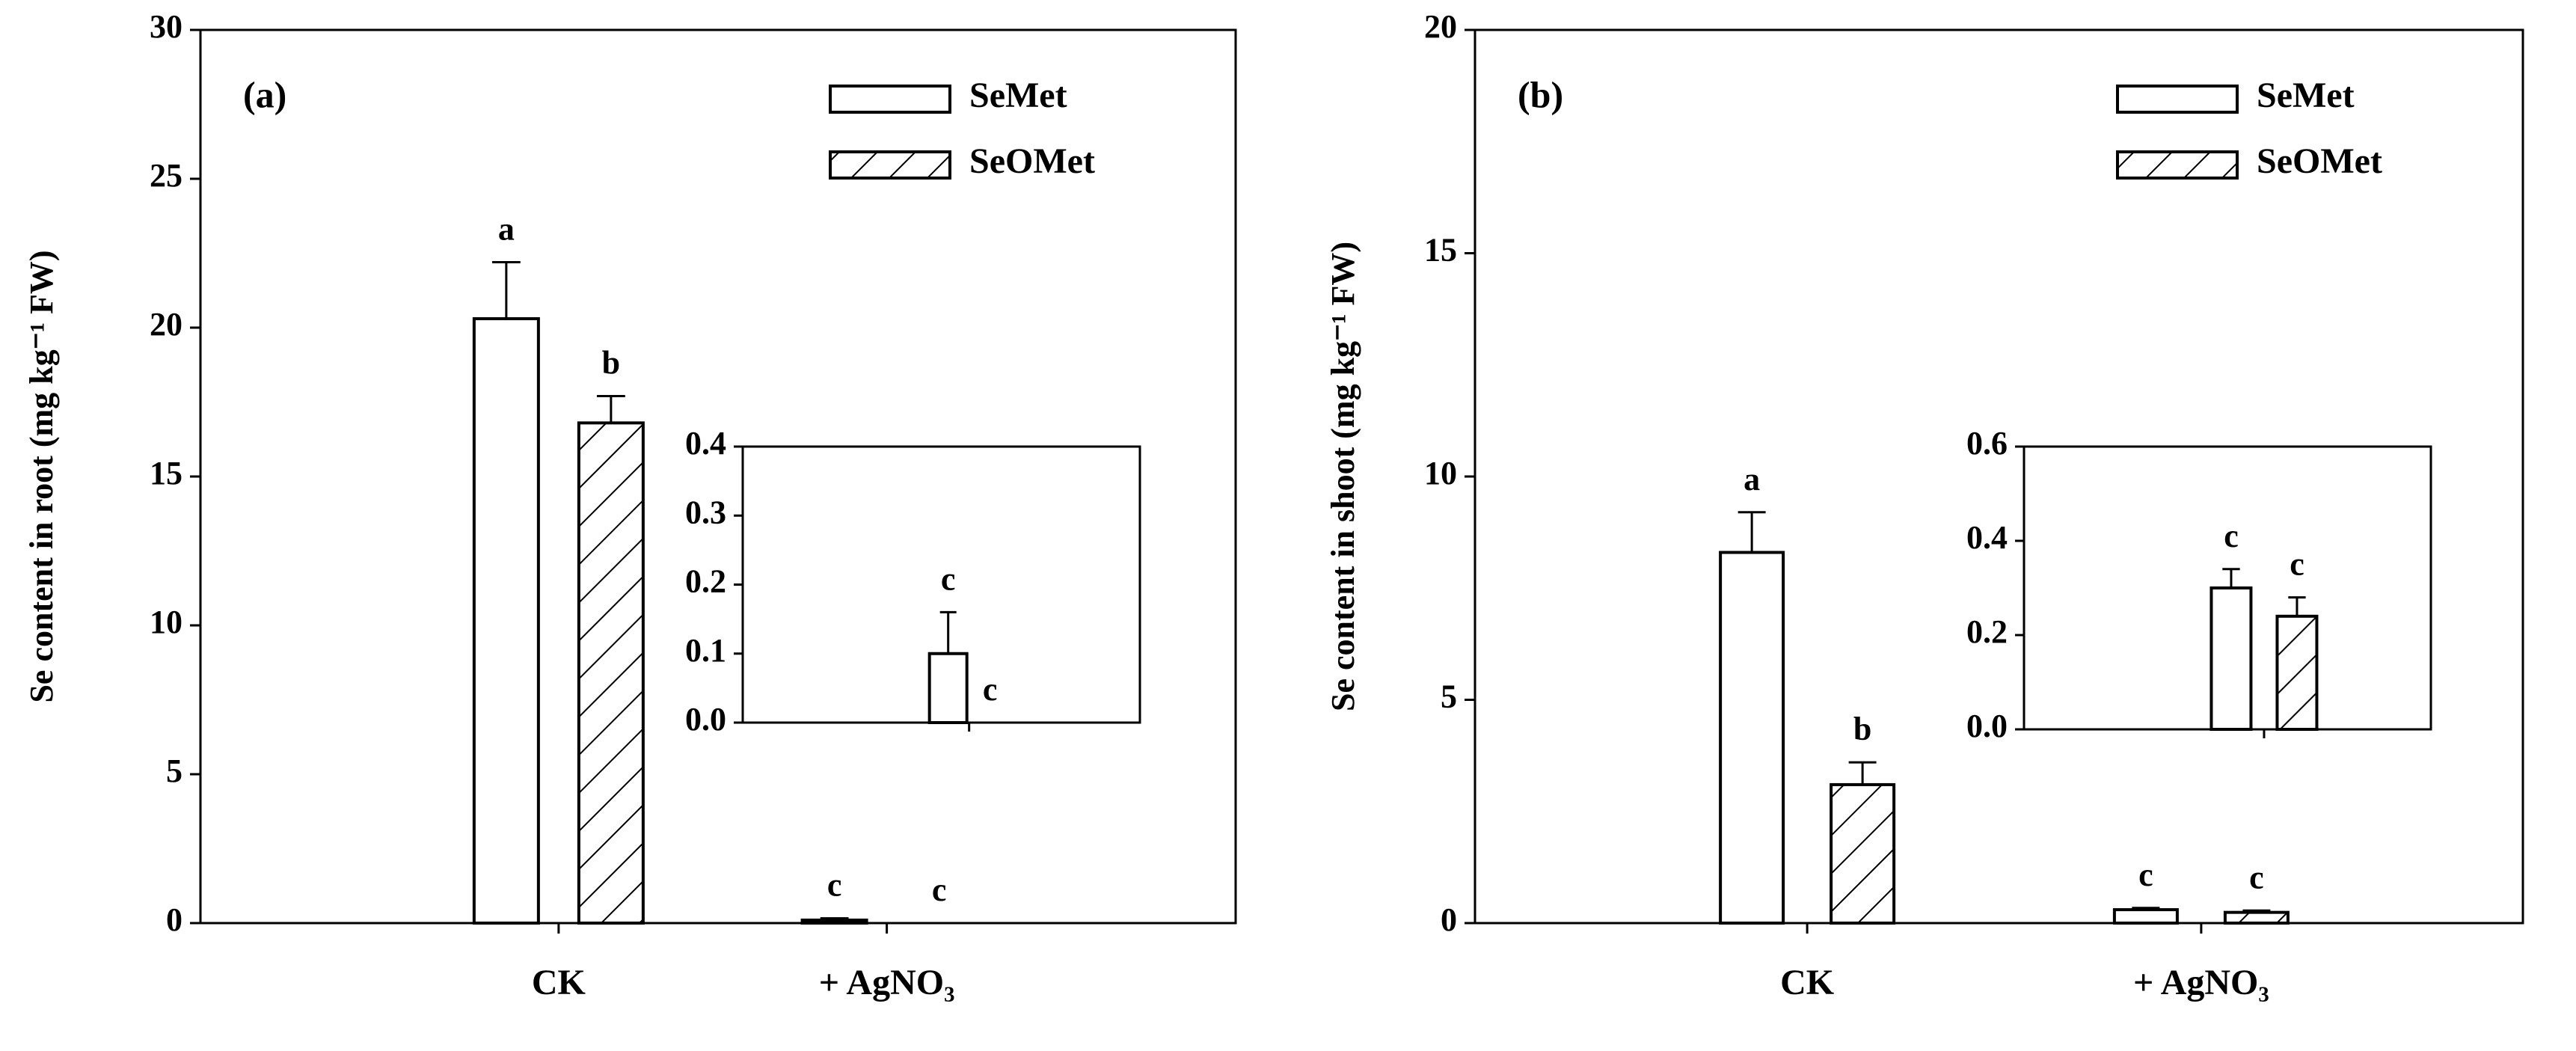 Image resolution: width=2576 pixels, height=1051 pixels. What do you see at coordinates (1540, 94) in the screenshot?
I see `panel-label: (b)` at bounding box center [1540, 94].